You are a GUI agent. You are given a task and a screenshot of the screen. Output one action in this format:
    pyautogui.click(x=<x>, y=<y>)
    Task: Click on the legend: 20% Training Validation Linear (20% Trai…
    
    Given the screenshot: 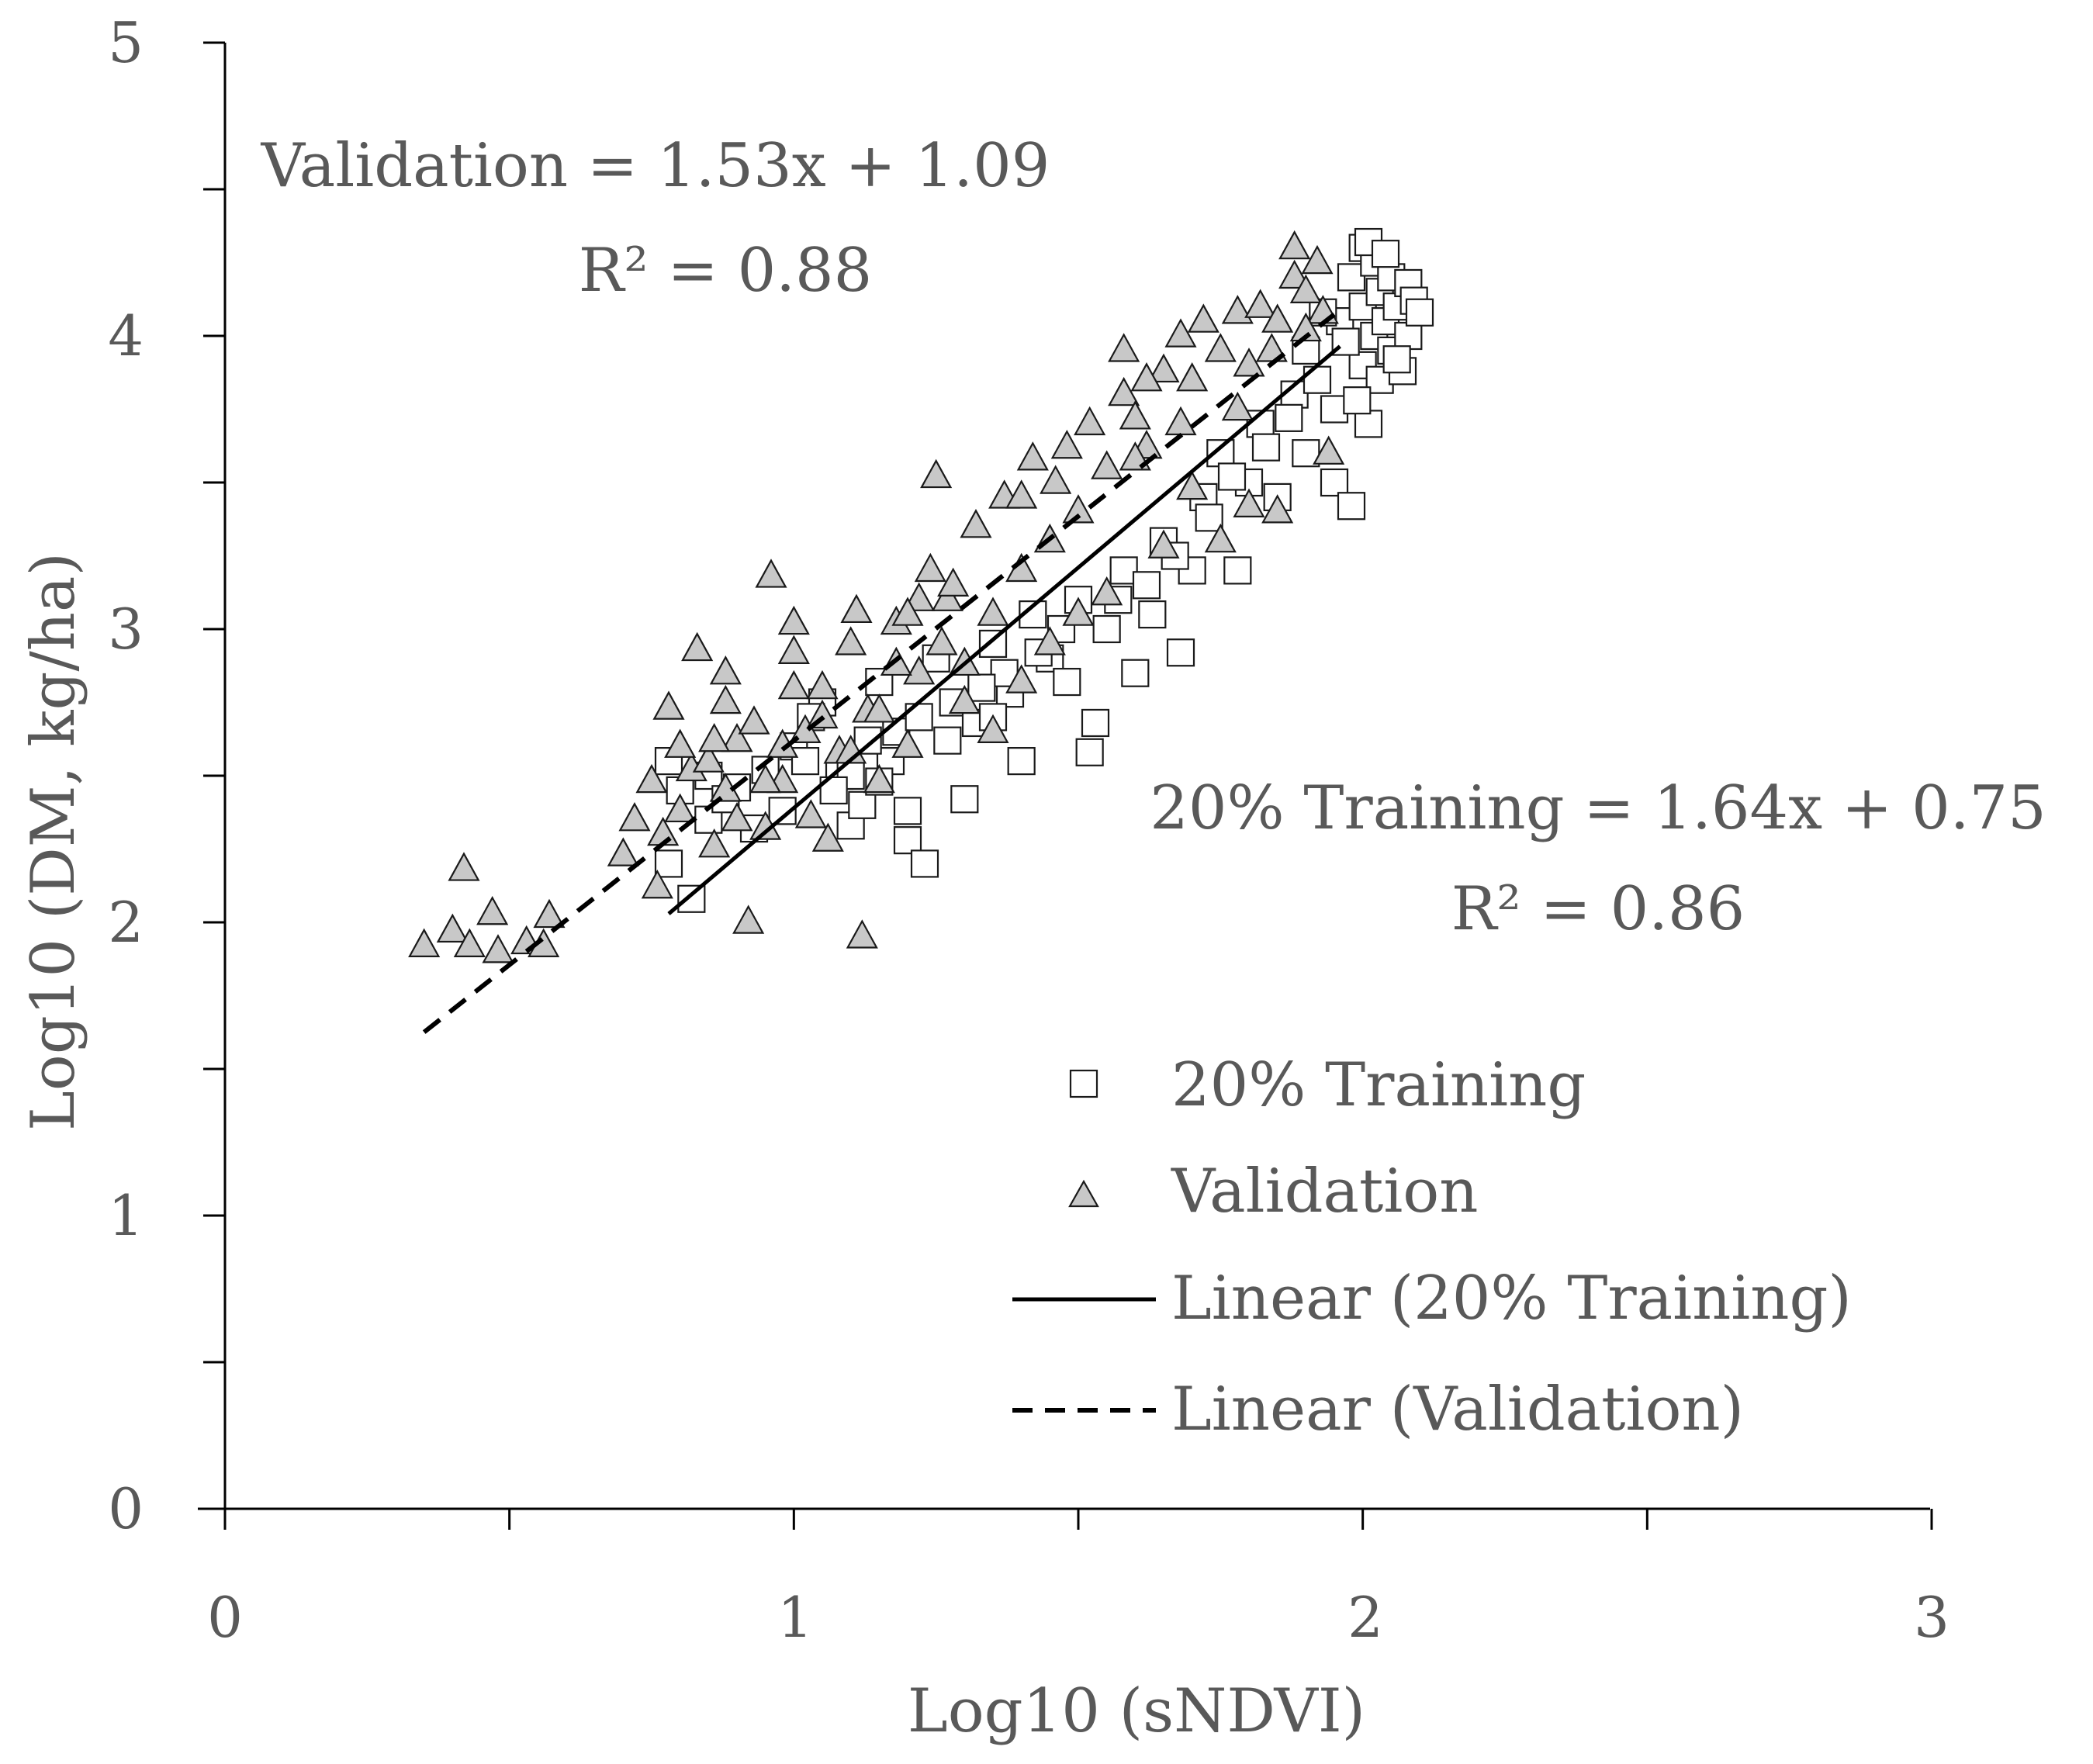 What is the action you would take?
    pyautogui.click(x=1432, y=1247)
    